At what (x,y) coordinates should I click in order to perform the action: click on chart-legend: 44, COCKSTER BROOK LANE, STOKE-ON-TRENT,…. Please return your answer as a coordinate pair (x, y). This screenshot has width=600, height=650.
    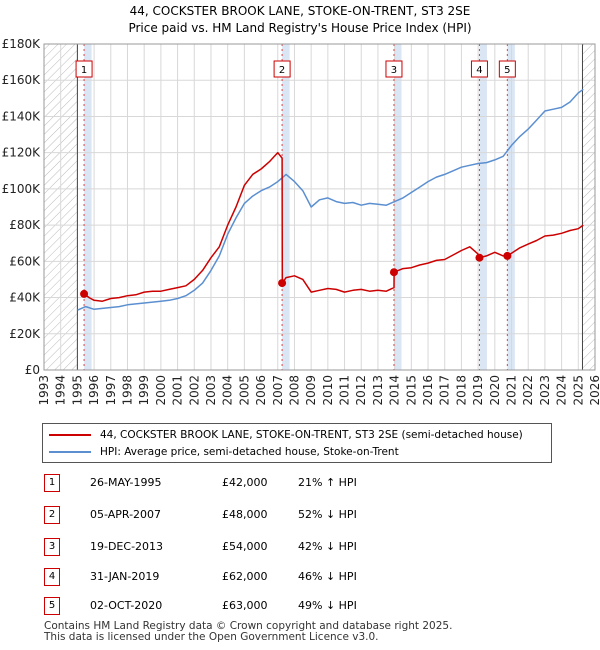
    Looking at the image, I should click on (297, 443).